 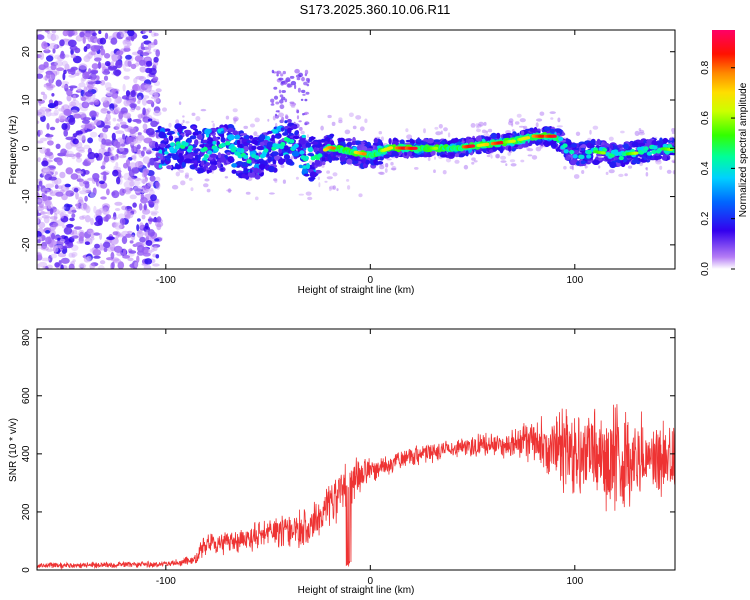 I want to click on y-tick-label: 0, so click(x=26, y=570).